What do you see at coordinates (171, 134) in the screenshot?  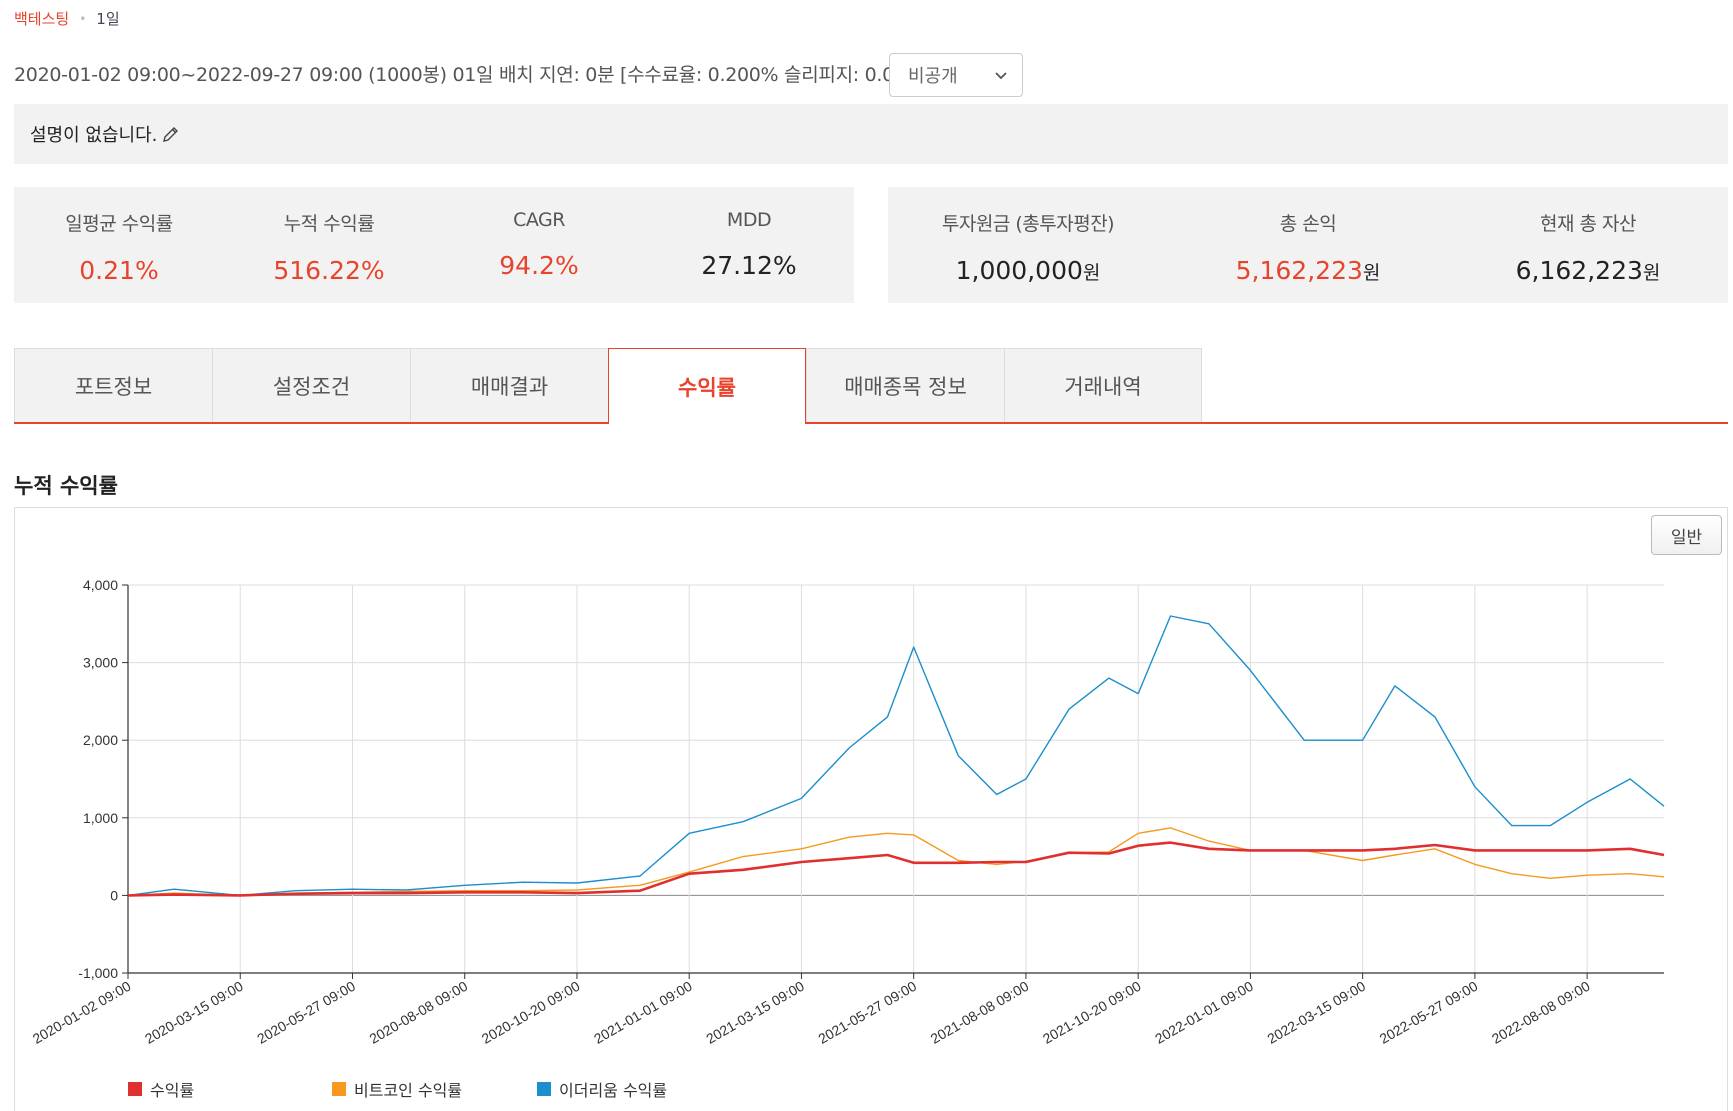 I see `pencil-icon` at bounding box center [171, 134].